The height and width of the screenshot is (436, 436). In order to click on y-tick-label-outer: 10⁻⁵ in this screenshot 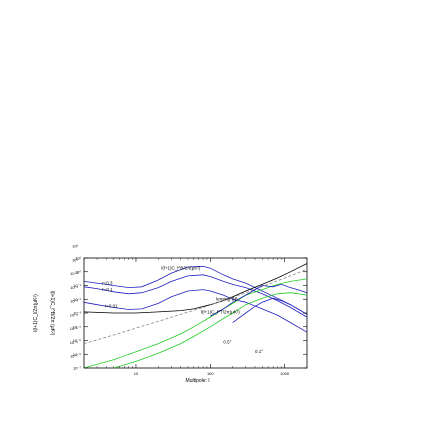, I will do `click(74, 328)`.